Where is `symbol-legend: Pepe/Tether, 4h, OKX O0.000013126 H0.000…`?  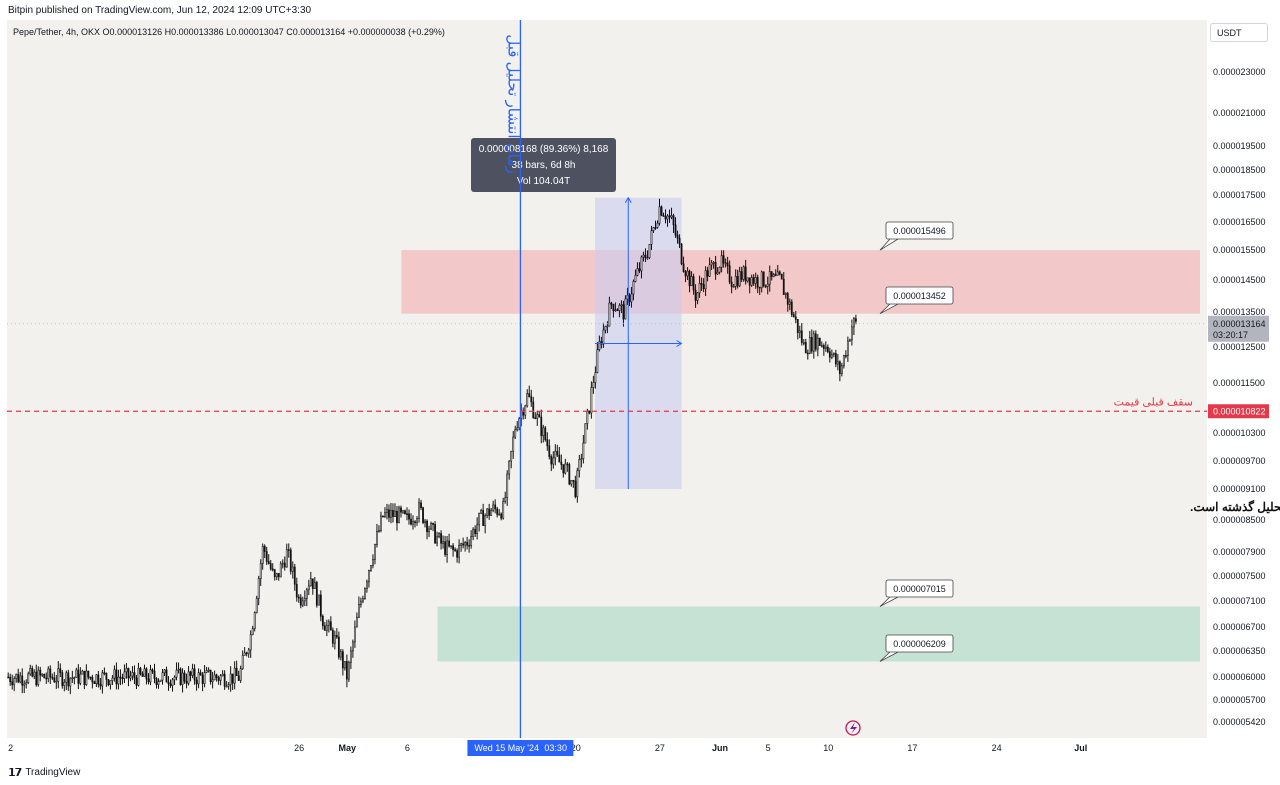
symbol-legend: Pepe/Tether, 4h, OKX O0.000013126 H0.000… is located at coordinates (229, 32).